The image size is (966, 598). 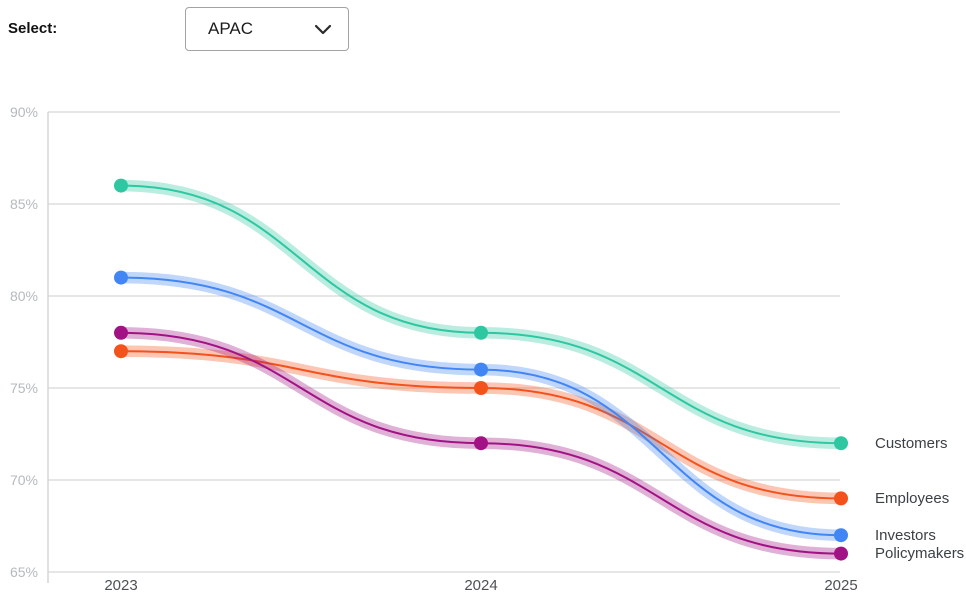 What do you see at coordinates (481, 332) in the screenshot?
I see `data-point-customers-2024` at bounding box center [481, 332].